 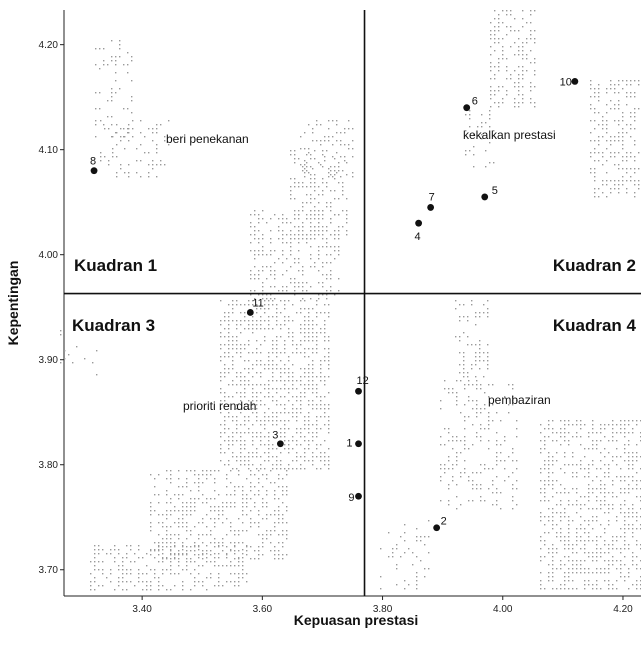 I want to click on y-tick-label: 3.70, so click(x=49, y=570).